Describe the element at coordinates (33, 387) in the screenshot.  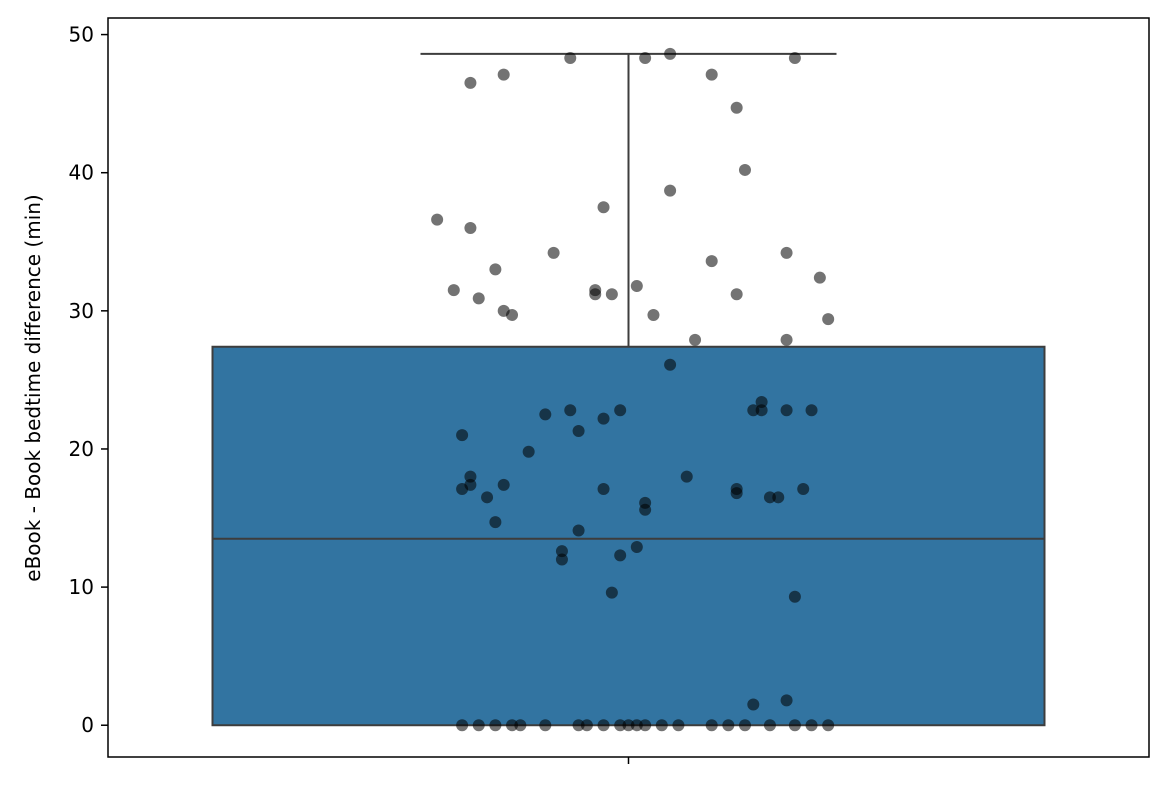
I see `y-axis-label: eBook - Book bedtime difference (min)` at that location.